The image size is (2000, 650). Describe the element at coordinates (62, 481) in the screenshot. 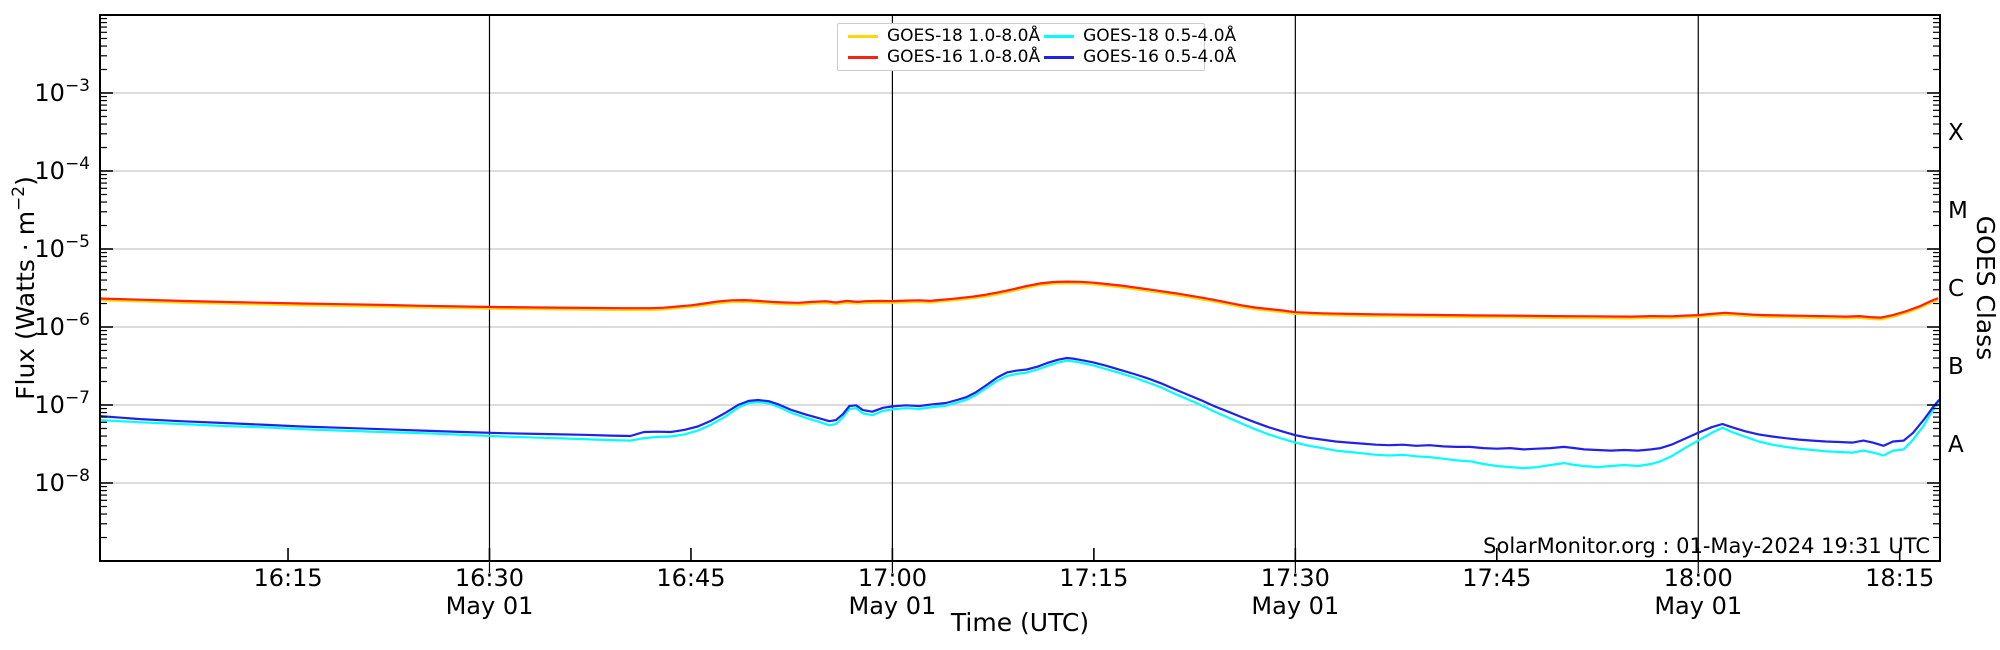

I see `y-tick-label: 10⁻⁸` at that location.